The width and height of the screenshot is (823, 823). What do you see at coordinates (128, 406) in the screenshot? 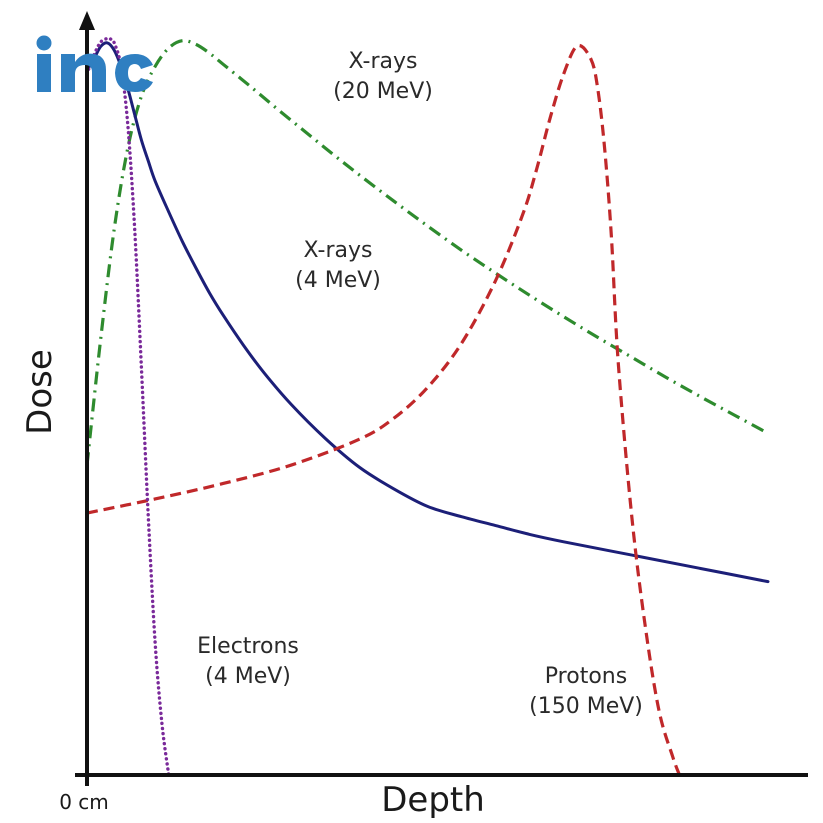
I see `series-line-electrons-4-mev` at bounding box center [128, 406].